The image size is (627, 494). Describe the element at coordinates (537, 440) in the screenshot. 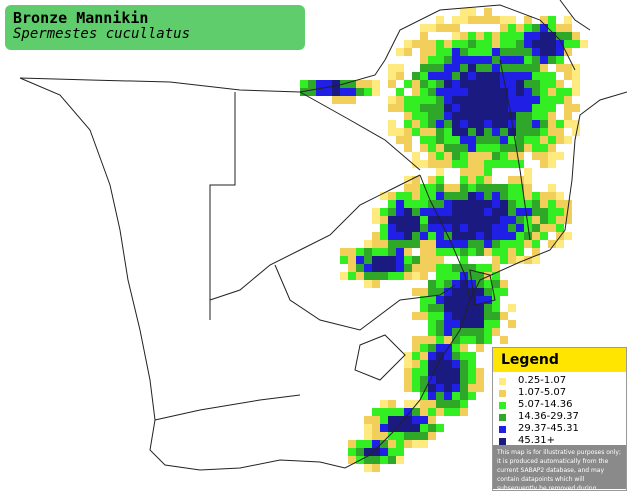

I see `legend-label: 45.31+` at that location.